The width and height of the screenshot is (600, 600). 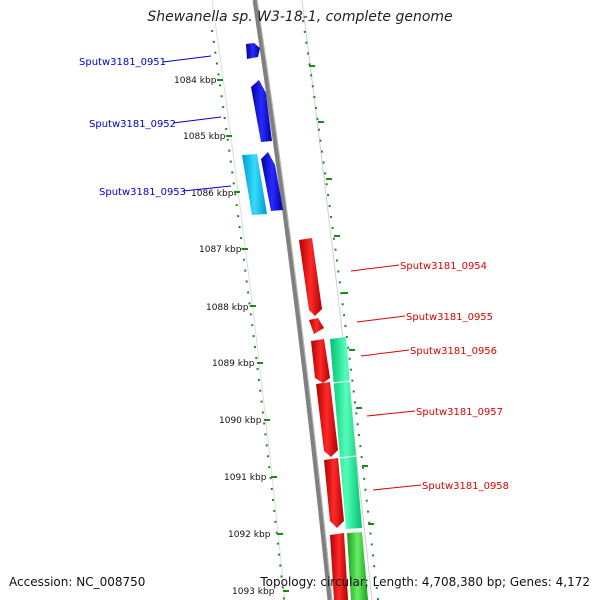 What do you see at coordinates (227, 308) in the screenshot?
I see `tick-label: 1088 kbp` at bounding box center [227, 308].